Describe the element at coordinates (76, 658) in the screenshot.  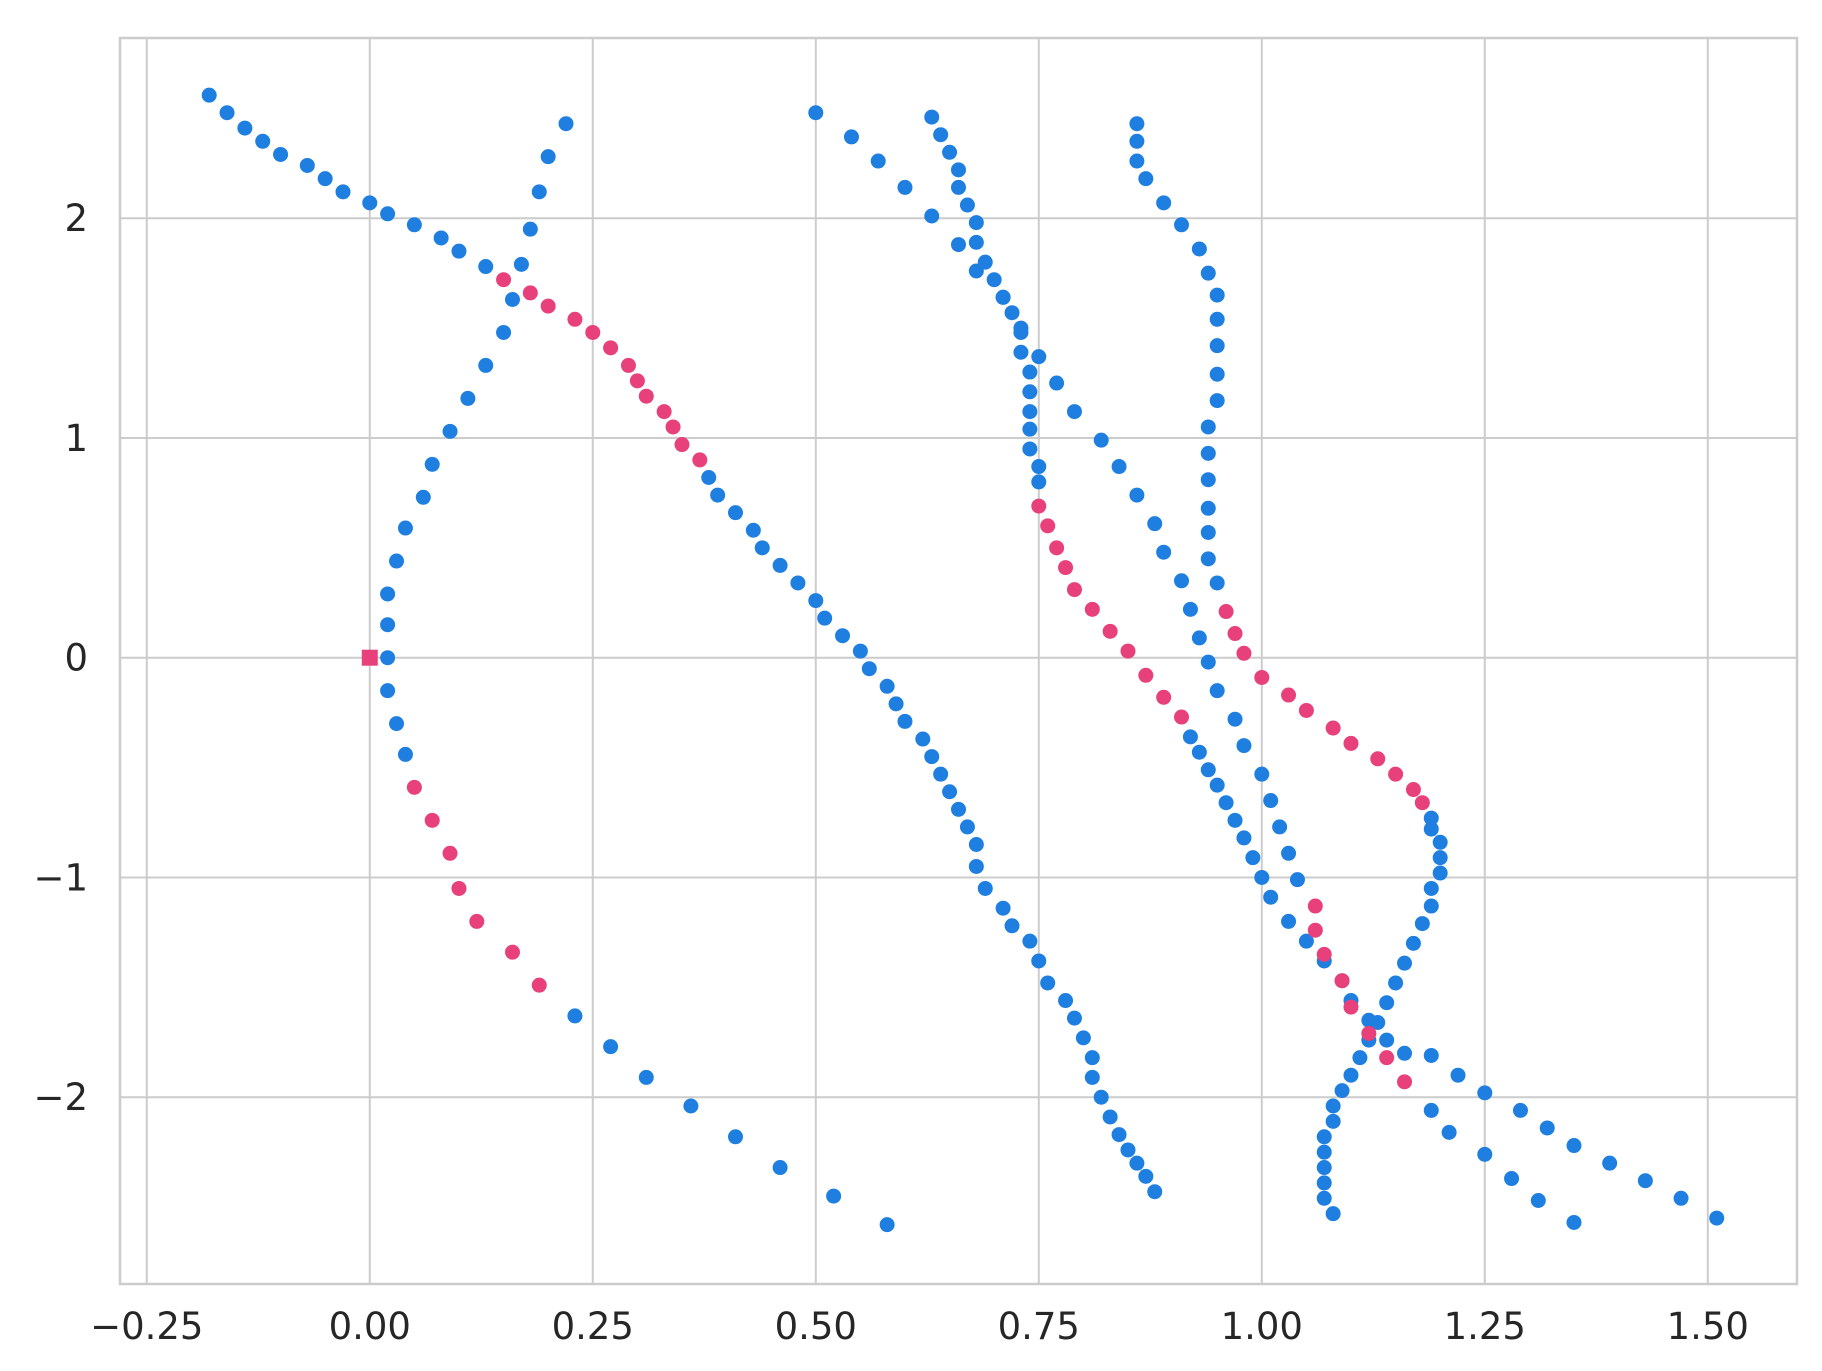
I see `y-tick-label: 0` at that location.